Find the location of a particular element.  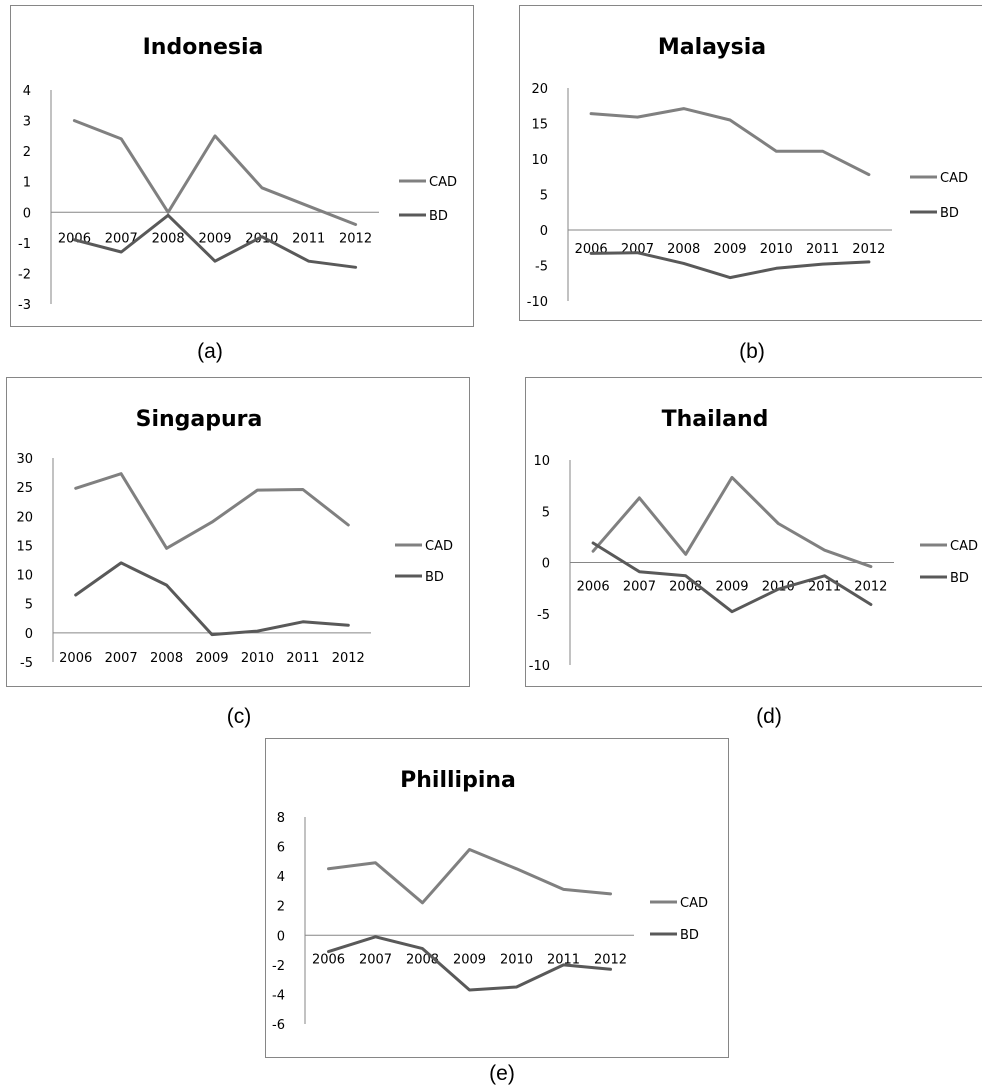

y-tick-label: 8 is located at coordinates (281, 818).